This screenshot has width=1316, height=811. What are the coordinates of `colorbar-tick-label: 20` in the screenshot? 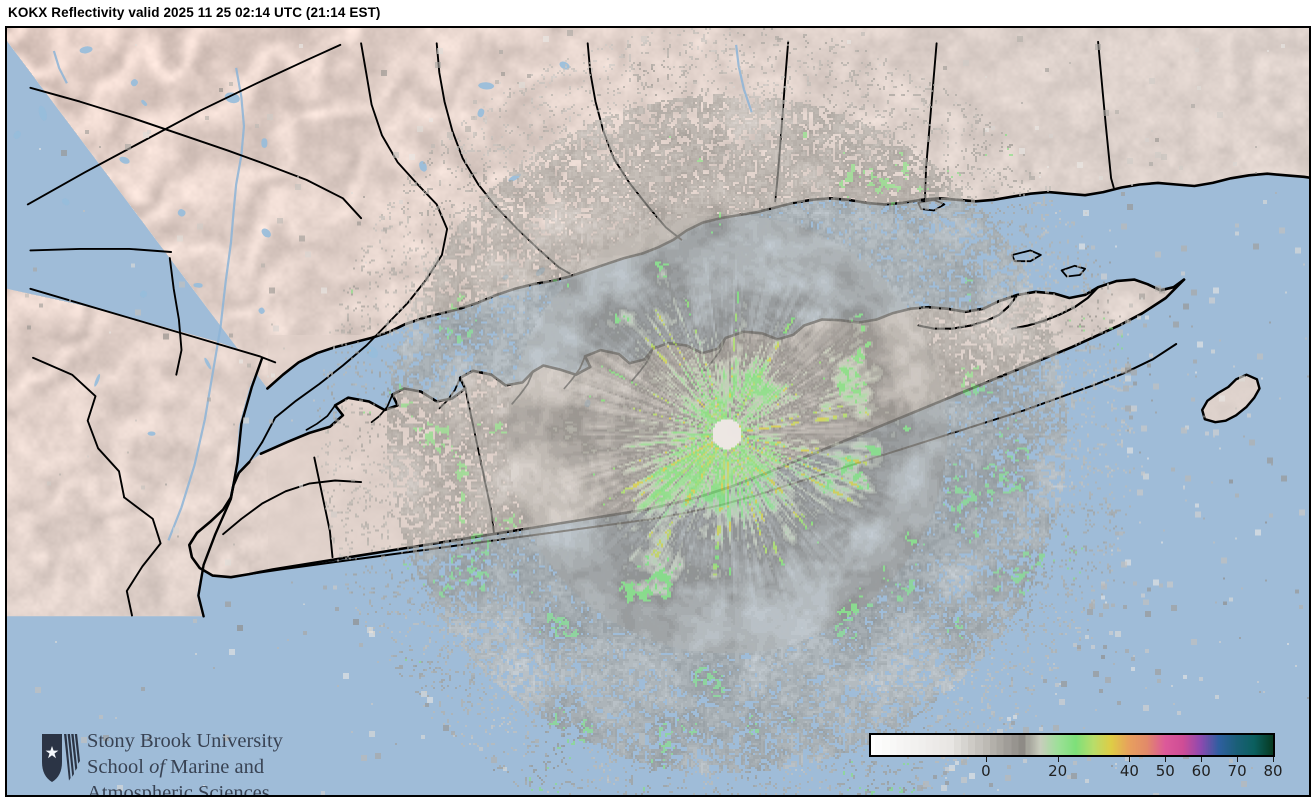 It's located at (1058, 771).